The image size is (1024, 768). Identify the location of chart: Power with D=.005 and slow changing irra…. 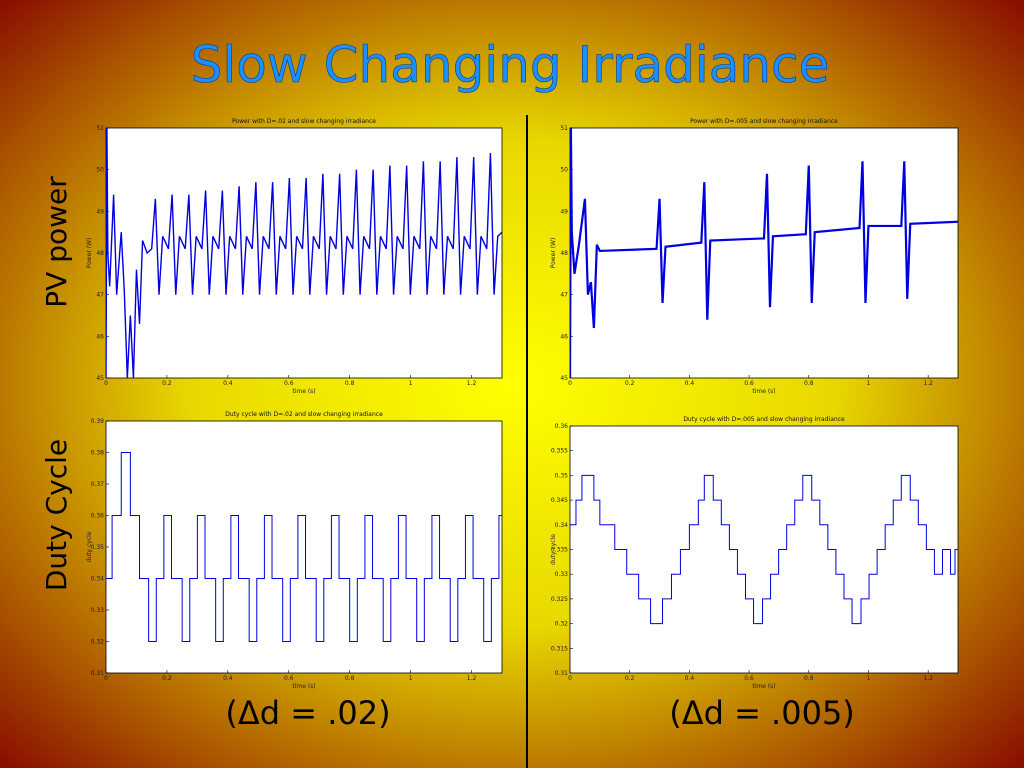
(754, 256).